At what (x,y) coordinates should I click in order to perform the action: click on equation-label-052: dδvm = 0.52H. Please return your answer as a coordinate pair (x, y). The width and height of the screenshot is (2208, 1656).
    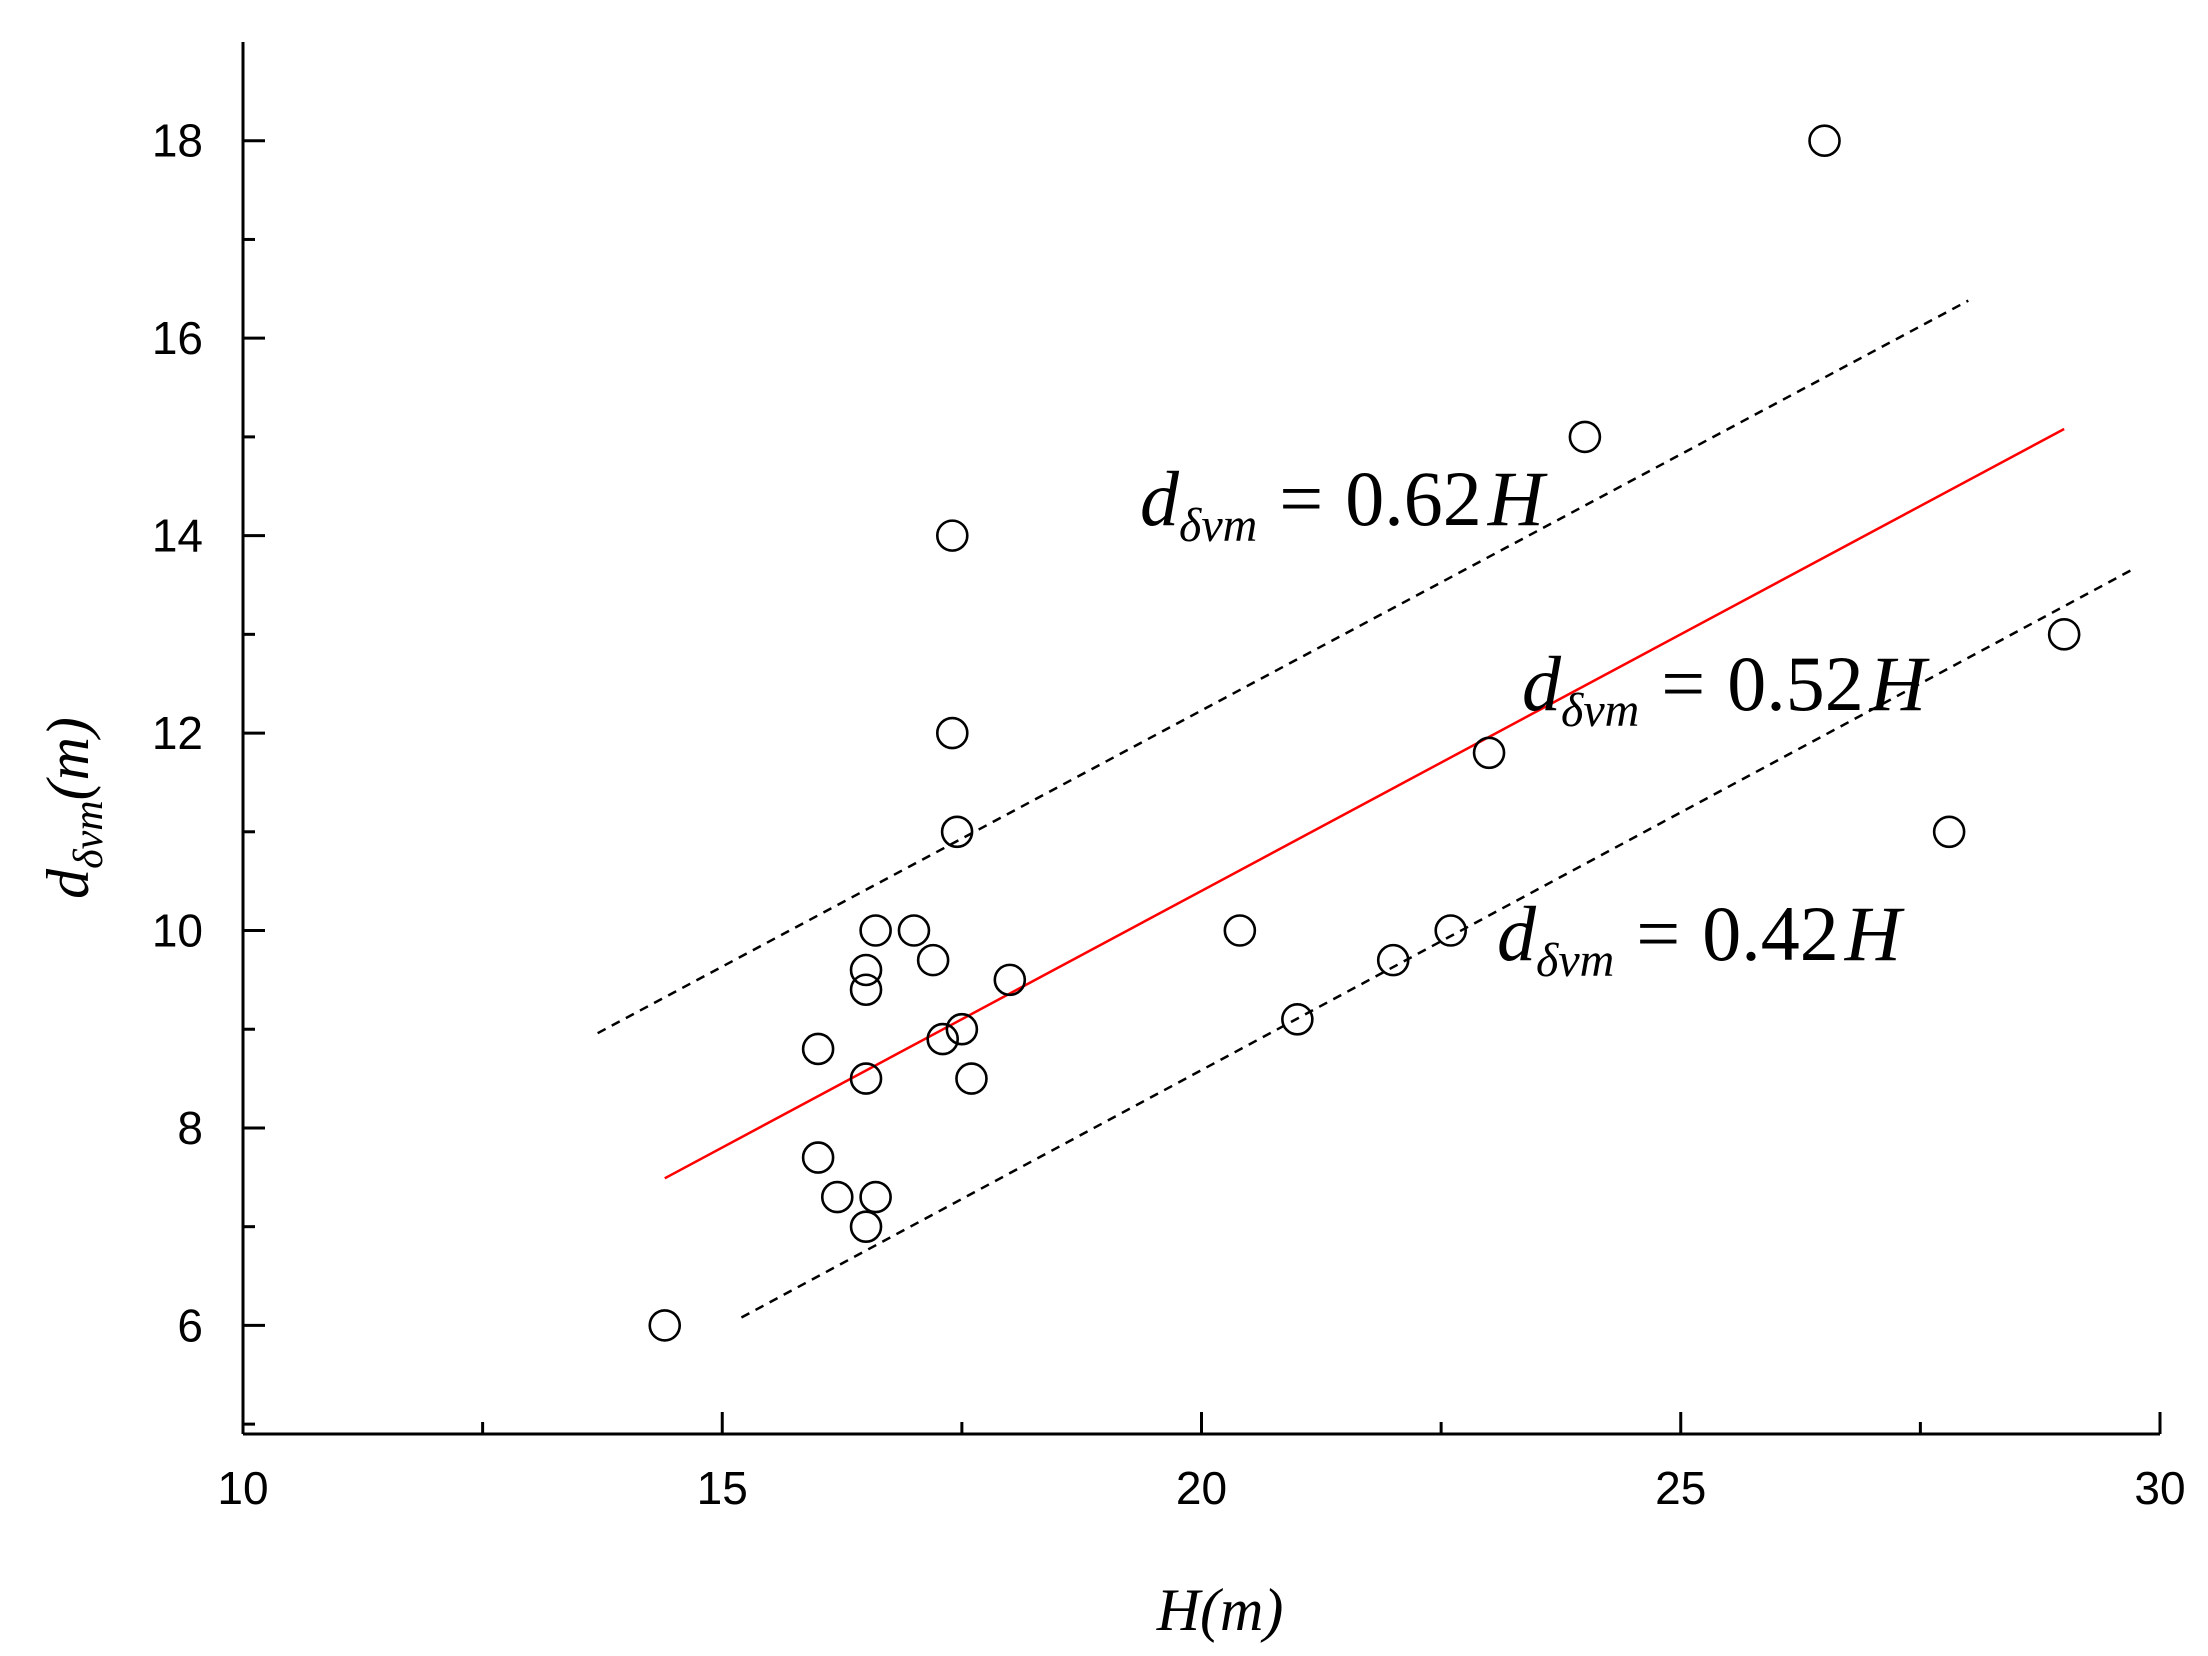
    Looking at the image, I should click on (1726, 688).